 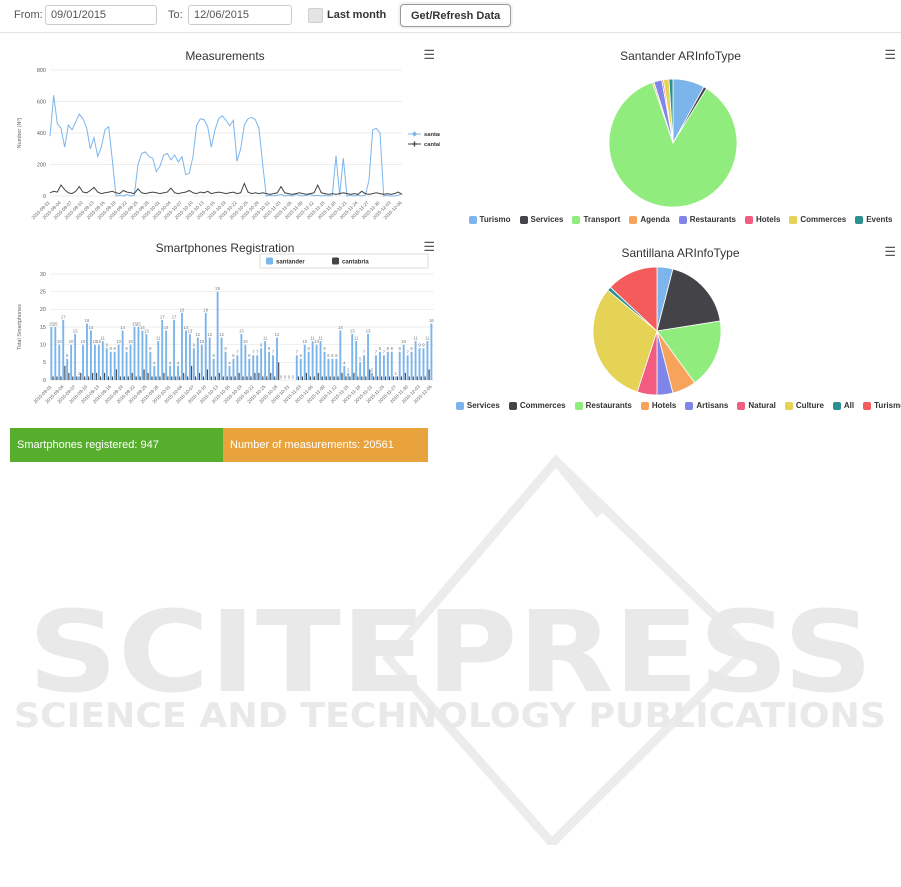 What do you see at coordinates (882, 405) in the screenshot?
I see `legend-item-turismo: Turismo` at bounding box center [882, 405].